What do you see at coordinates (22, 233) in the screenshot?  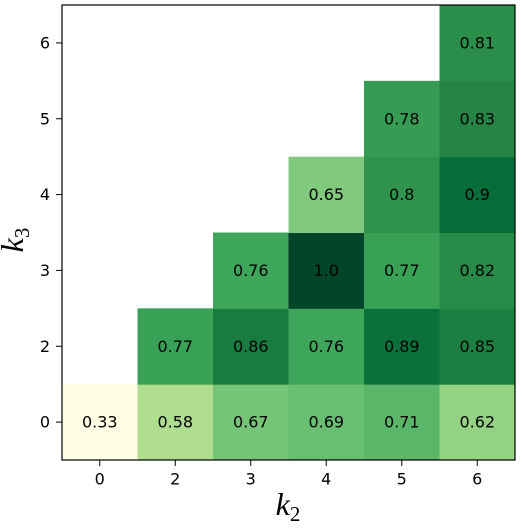 I see `y-label-sub: 3` at bounding box center [22, 233].